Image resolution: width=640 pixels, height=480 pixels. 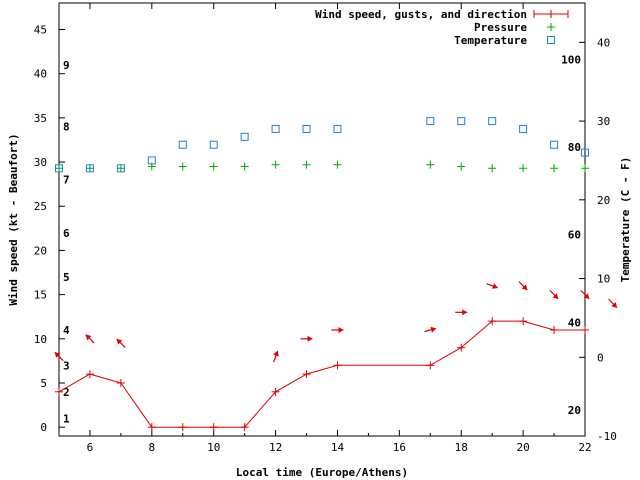 I want to click on y-tick-label: 10, so click(x=40, y=339).